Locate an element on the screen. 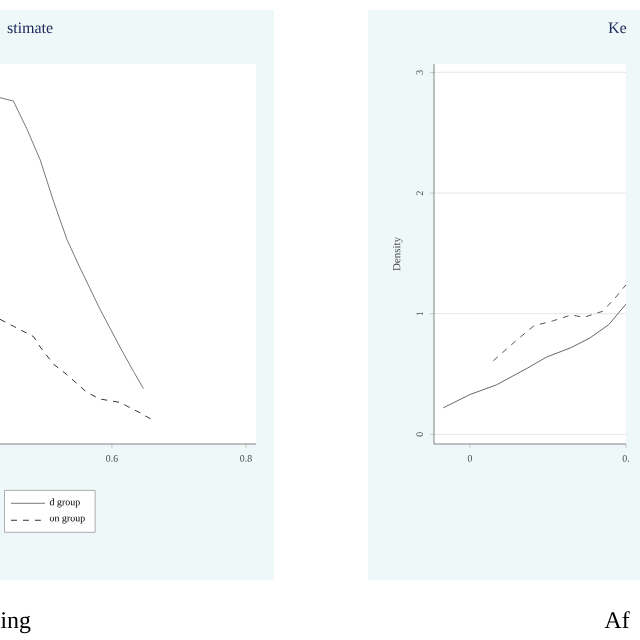 This screenshot has width=640, height=640. text: Af is located at coordinates (617, 619).